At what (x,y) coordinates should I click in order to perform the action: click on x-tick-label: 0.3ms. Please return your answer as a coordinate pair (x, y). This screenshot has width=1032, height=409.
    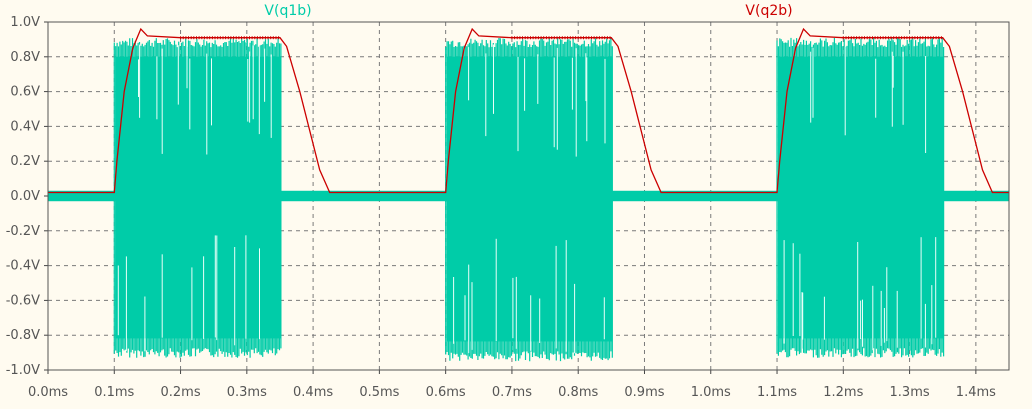
    Looking at the image, I should click on (247, 392).